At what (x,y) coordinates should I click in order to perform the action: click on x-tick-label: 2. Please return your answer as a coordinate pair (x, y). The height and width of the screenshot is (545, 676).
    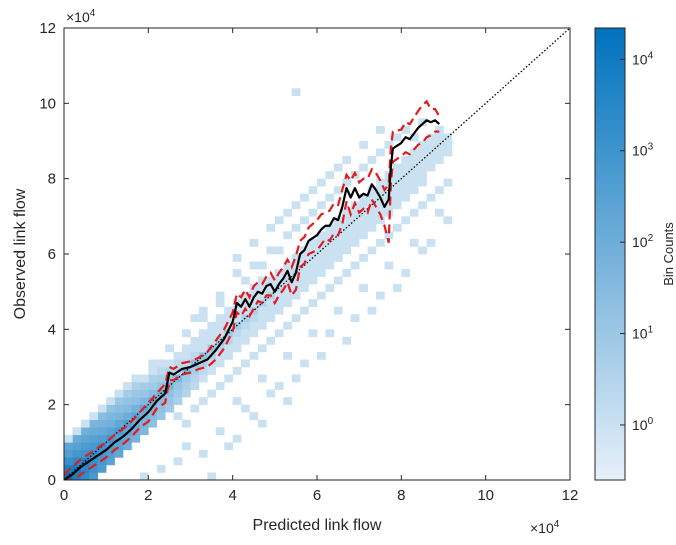
    Looking at the image, I should click on (148, 495).